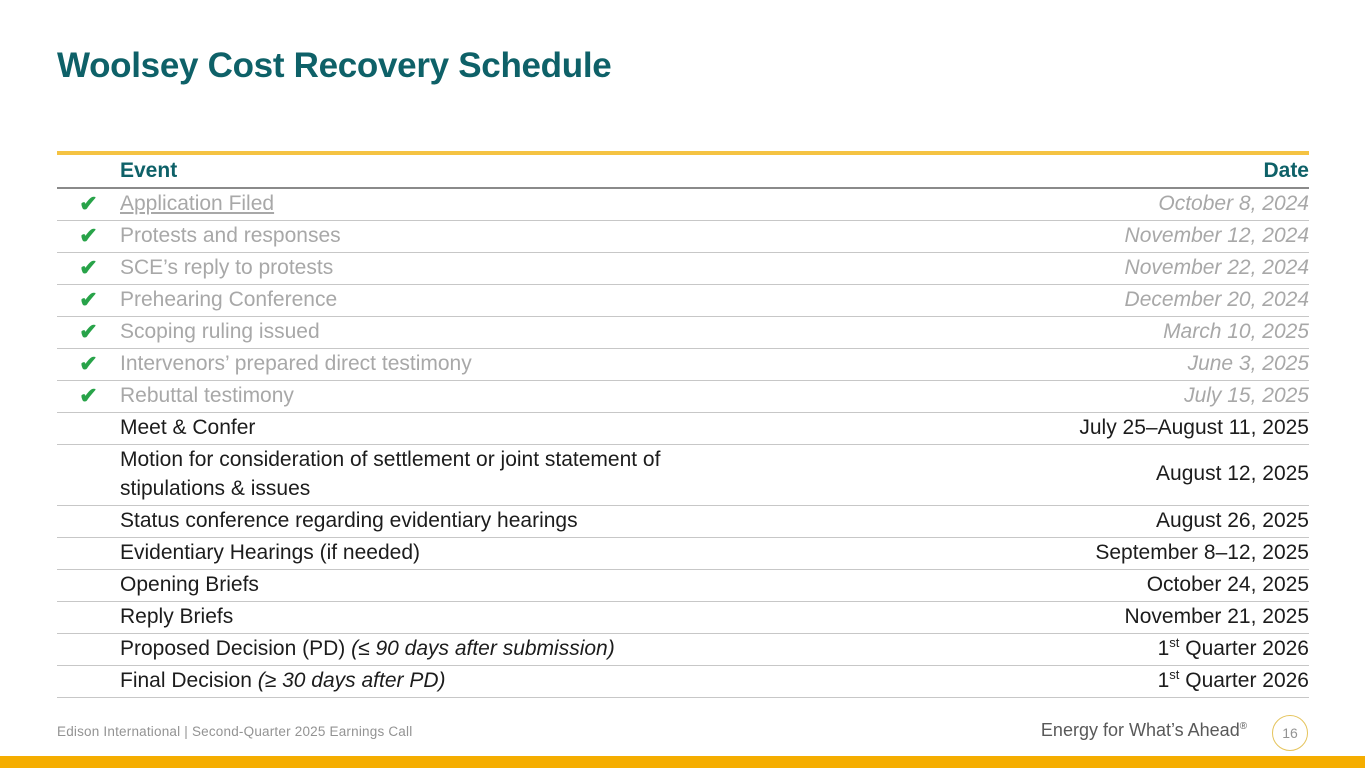 The width and height of the screenshot is (1365, 768). What do you see at coordinates (639, 681) in the screenshot?
I see `event-cell: Final Decision (≥ 30 days after PD)` at bounding box center [639, 681].